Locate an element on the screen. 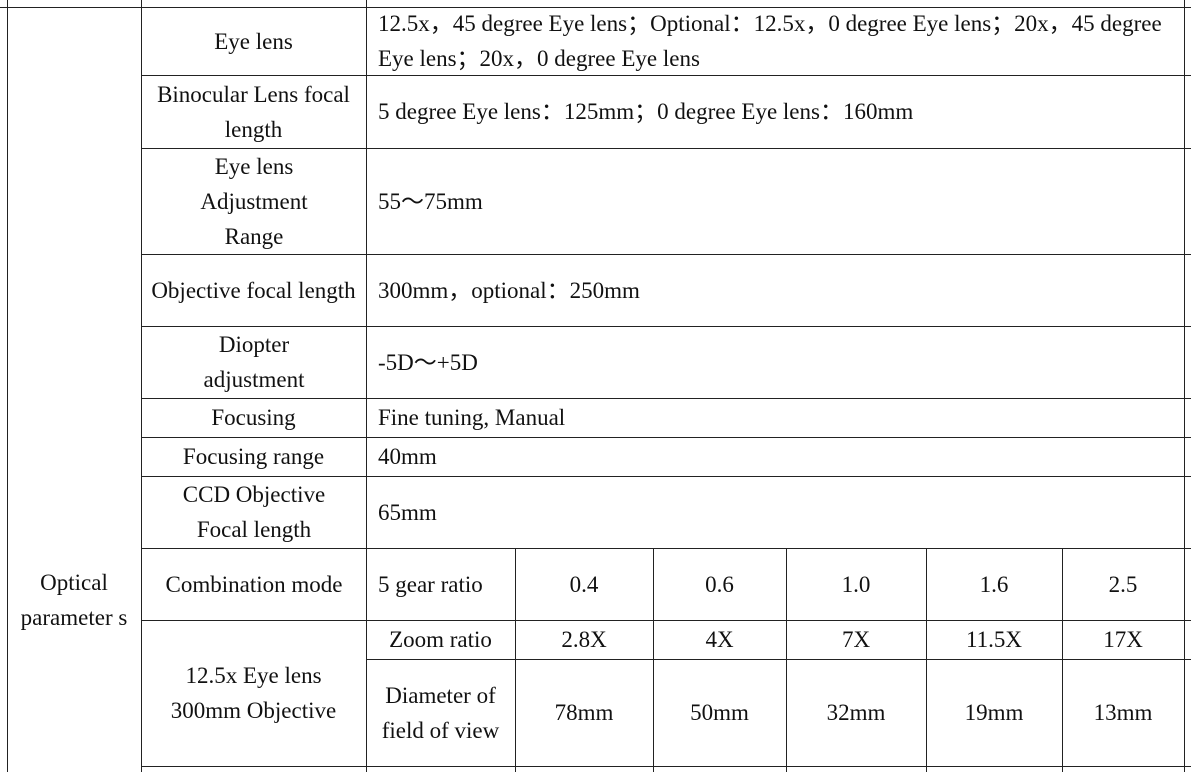 The width and height of the screenshot is (1191, 772). value-text: 32mm is located at coordinates (856, 712).